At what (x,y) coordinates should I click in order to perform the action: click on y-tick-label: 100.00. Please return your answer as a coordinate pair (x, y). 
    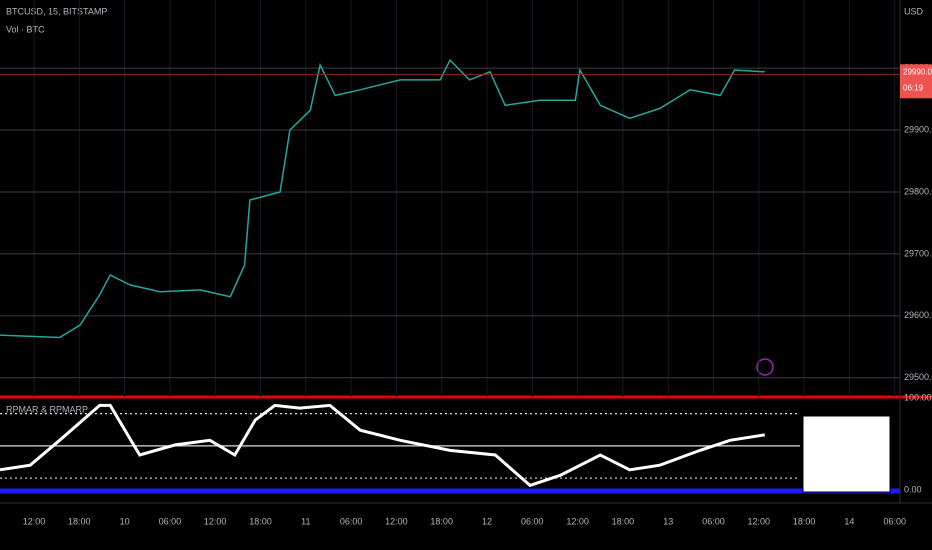
    Looking at the image, I should click on (918, 397).